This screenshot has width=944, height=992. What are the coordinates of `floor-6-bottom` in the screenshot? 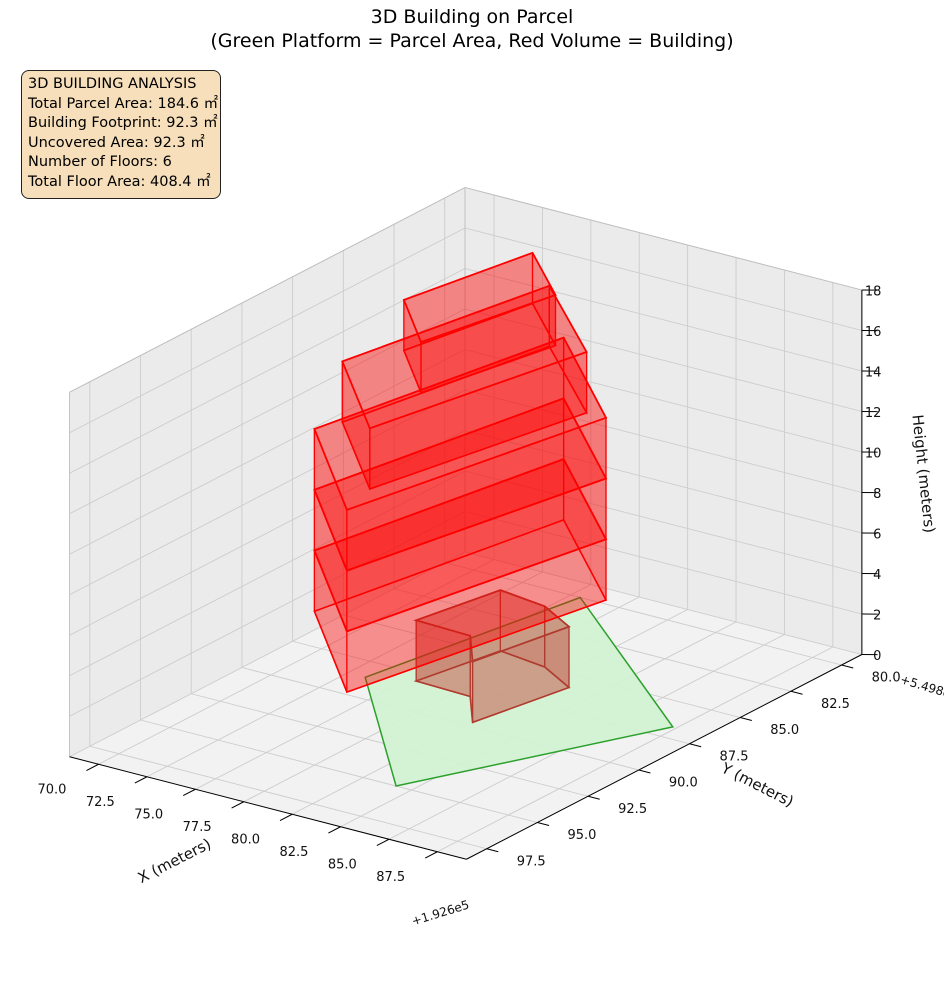 It's located at (479, 348).